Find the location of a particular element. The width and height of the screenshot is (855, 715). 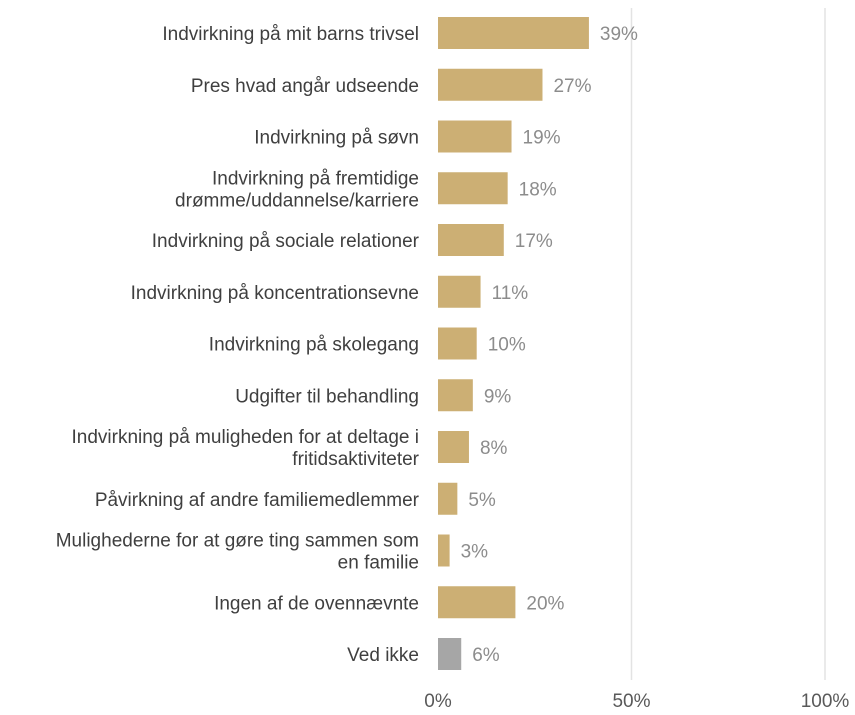

value-label-10: 3% is located at coordinates (475, 552).